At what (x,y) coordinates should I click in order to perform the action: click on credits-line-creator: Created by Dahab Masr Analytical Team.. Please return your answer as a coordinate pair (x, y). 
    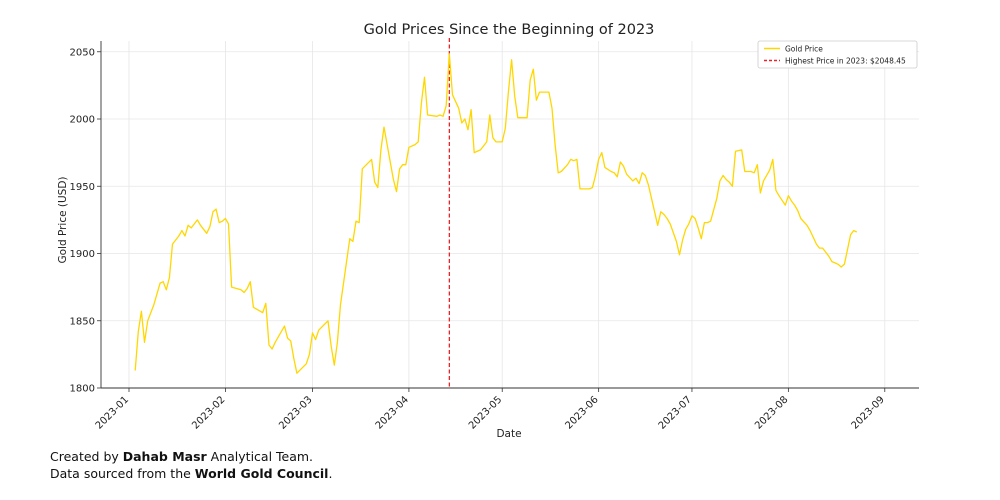
    Looking at the image, I should click on (191, 456).